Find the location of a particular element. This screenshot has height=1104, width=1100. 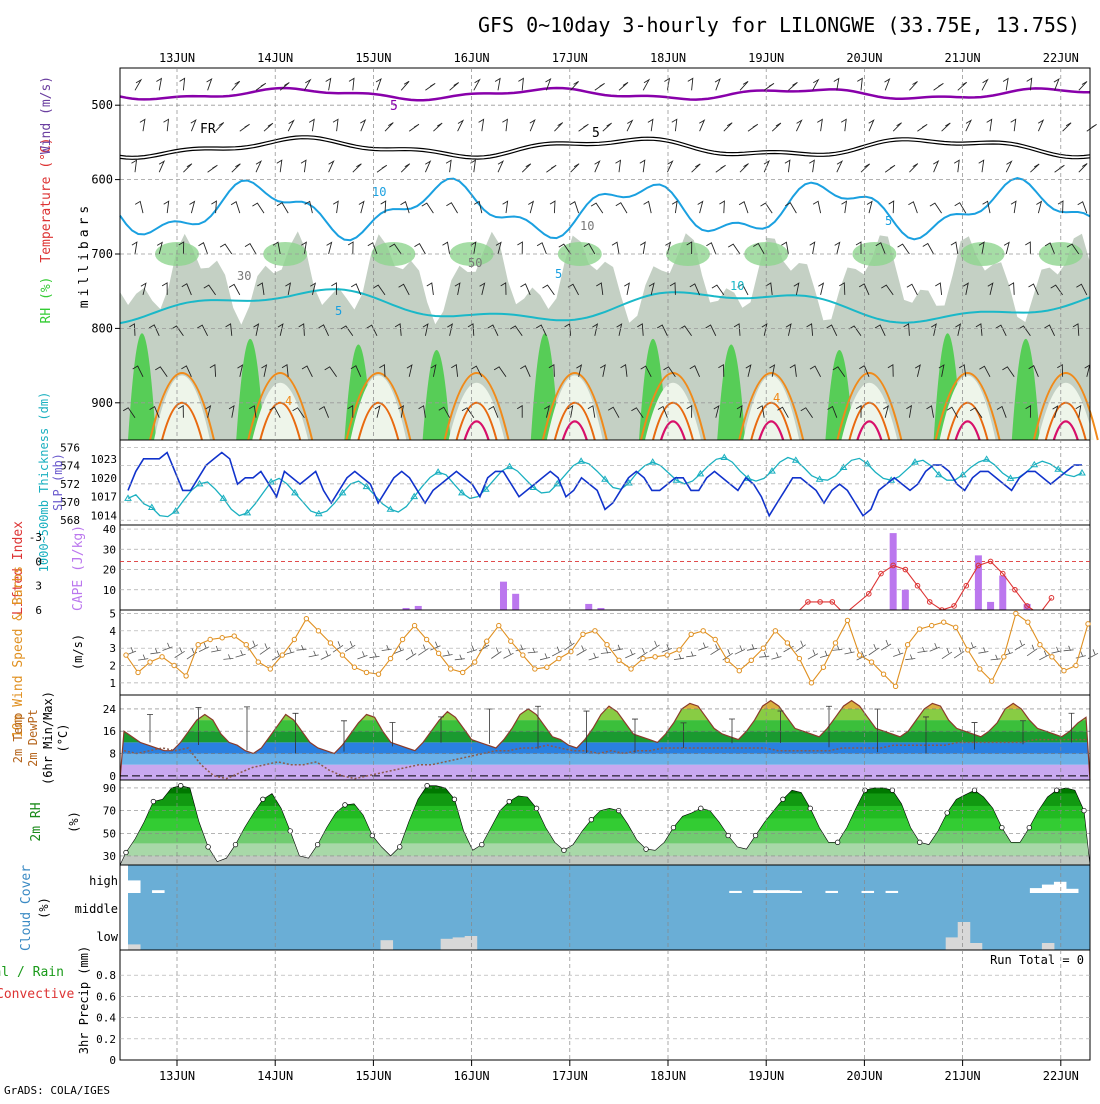

pressure-tick-label: 500 is located at coordinates (102, 105).